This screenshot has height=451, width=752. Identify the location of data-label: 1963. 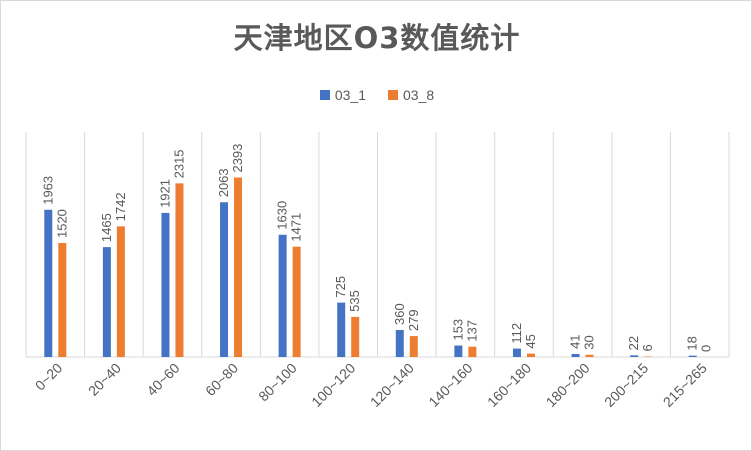
(47, 190).